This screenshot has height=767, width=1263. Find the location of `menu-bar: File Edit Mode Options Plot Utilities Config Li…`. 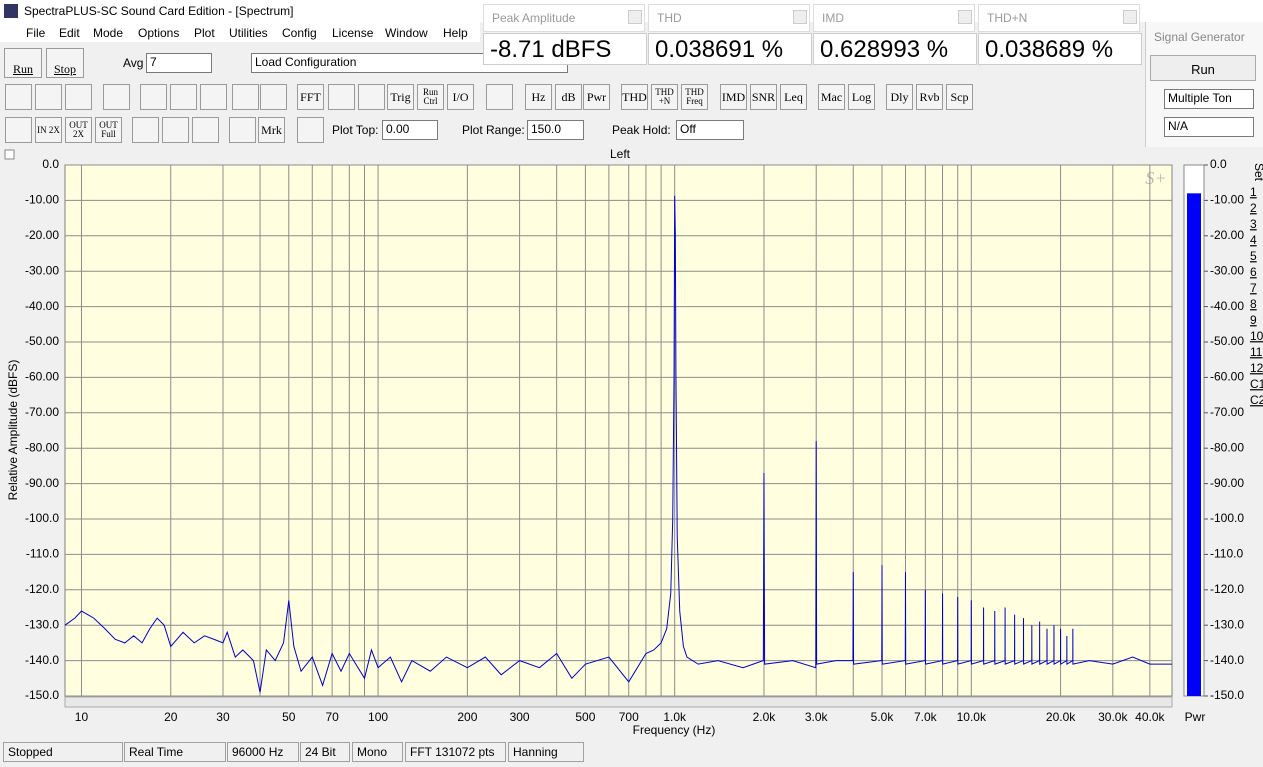

menu-bar: File Edit Mode Options Plot Utilities Config Li… is located at coordinates (240, 32).